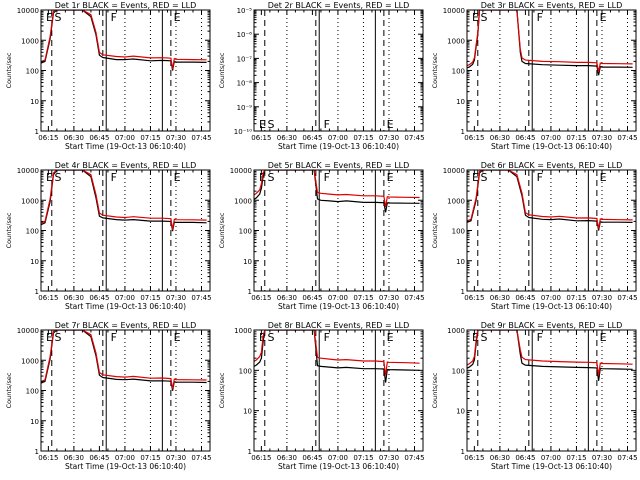 The width and height of the screenshot is (640, 480). What do you see at coordinates (243, 132) in the screenshot?
I see `y-tick-label: 10⁻¹⁰` at bounding box center [243, 132].